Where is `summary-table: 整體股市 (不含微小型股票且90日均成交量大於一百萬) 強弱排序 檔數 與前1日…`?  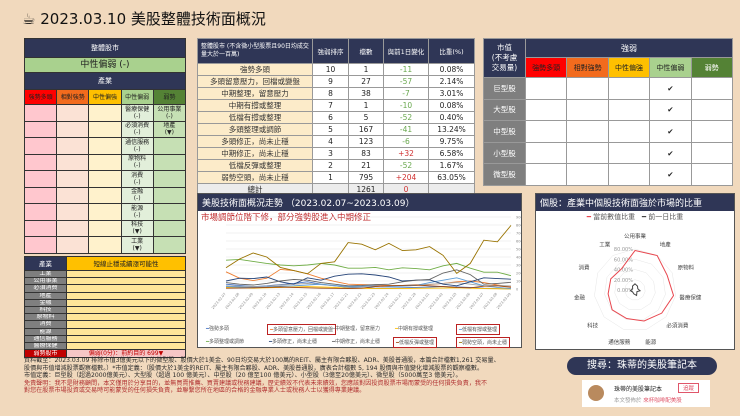 summary-table: 整體股市 (不含微小型股票且90日均成交量大於一百萬) 強弱排序 檔數 與前1日… is located at coordinates (336, 117).